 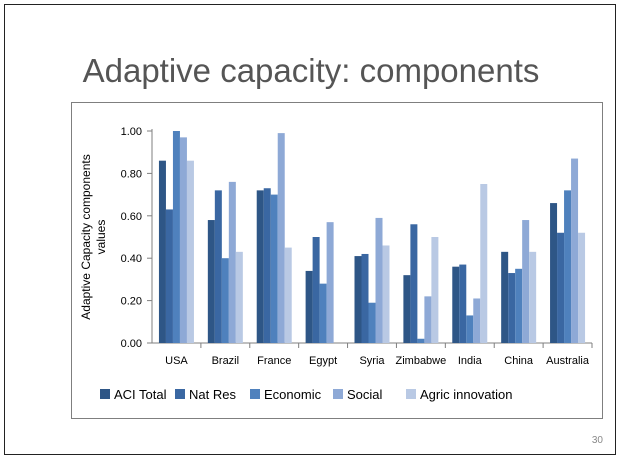 I want to click on bar-aci-total-china, so click(x=505, y=297).